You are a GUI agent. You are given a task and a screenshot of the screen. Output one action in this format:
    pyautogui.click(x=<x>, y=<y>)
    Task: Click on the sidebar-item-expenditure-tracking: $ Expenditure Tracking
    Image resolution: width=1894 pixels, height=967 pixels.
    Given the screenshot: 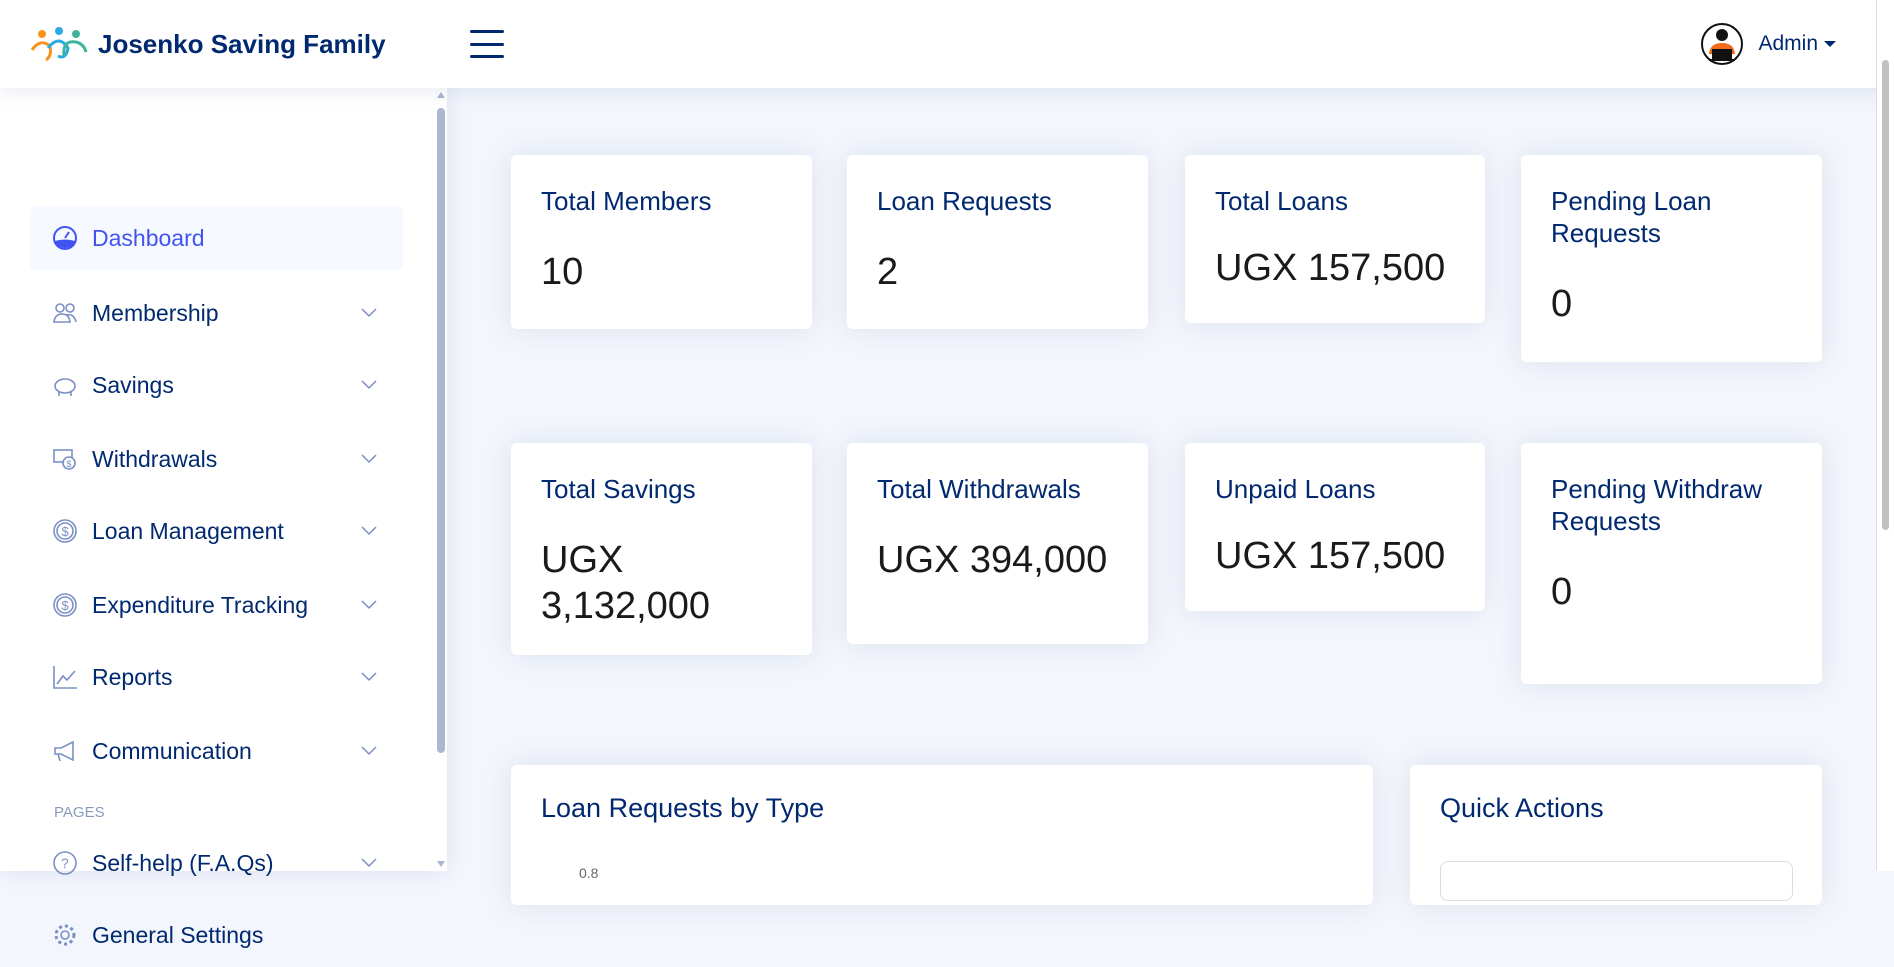 What is the action you would take?
    pyautogui.click(x=216, y=605)
    